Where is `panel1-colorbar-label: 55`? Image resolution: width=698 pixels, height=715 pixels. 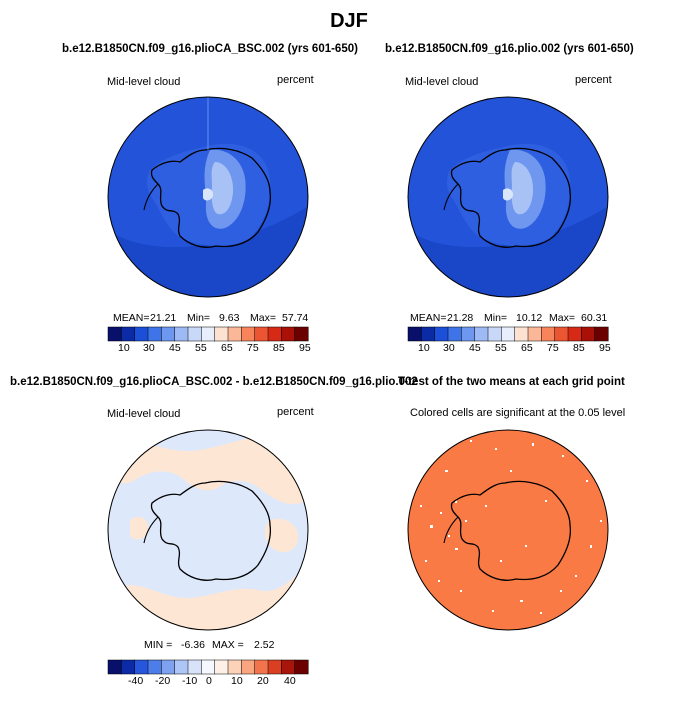
panel1-colorbar-label: 55 is located at coordinates (201, 348).